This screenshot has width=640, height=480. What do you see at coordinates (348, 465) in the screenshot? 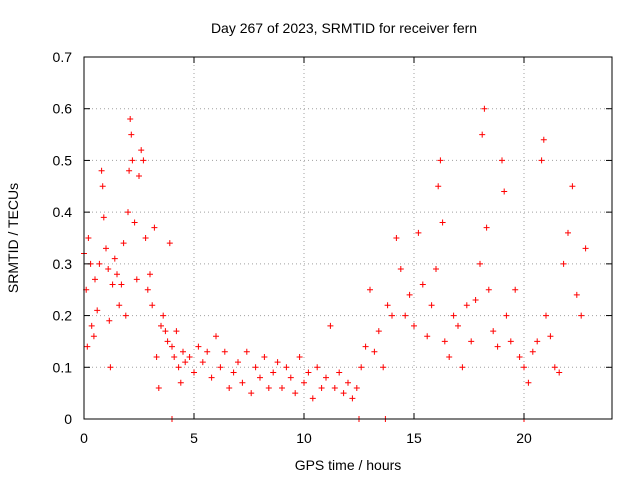
I see `x-axis-label: GPS time / hours` at bounding box center [348, 465].